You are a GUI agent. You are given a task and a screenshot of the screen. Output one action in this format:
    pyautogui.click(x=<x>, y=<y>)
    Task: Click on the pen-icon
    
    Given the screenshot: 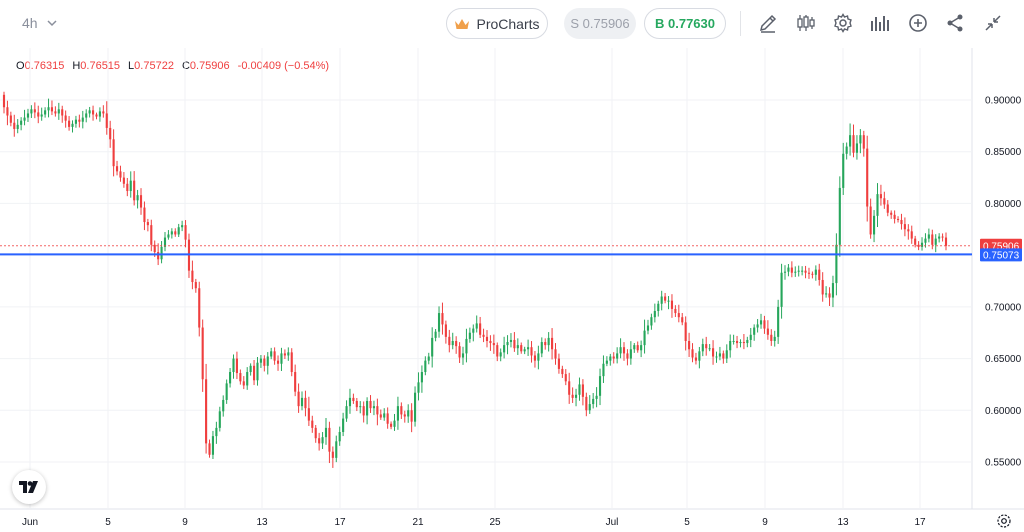 What is the action you would take?
    pyautogui.click(x=768, y=23)
    